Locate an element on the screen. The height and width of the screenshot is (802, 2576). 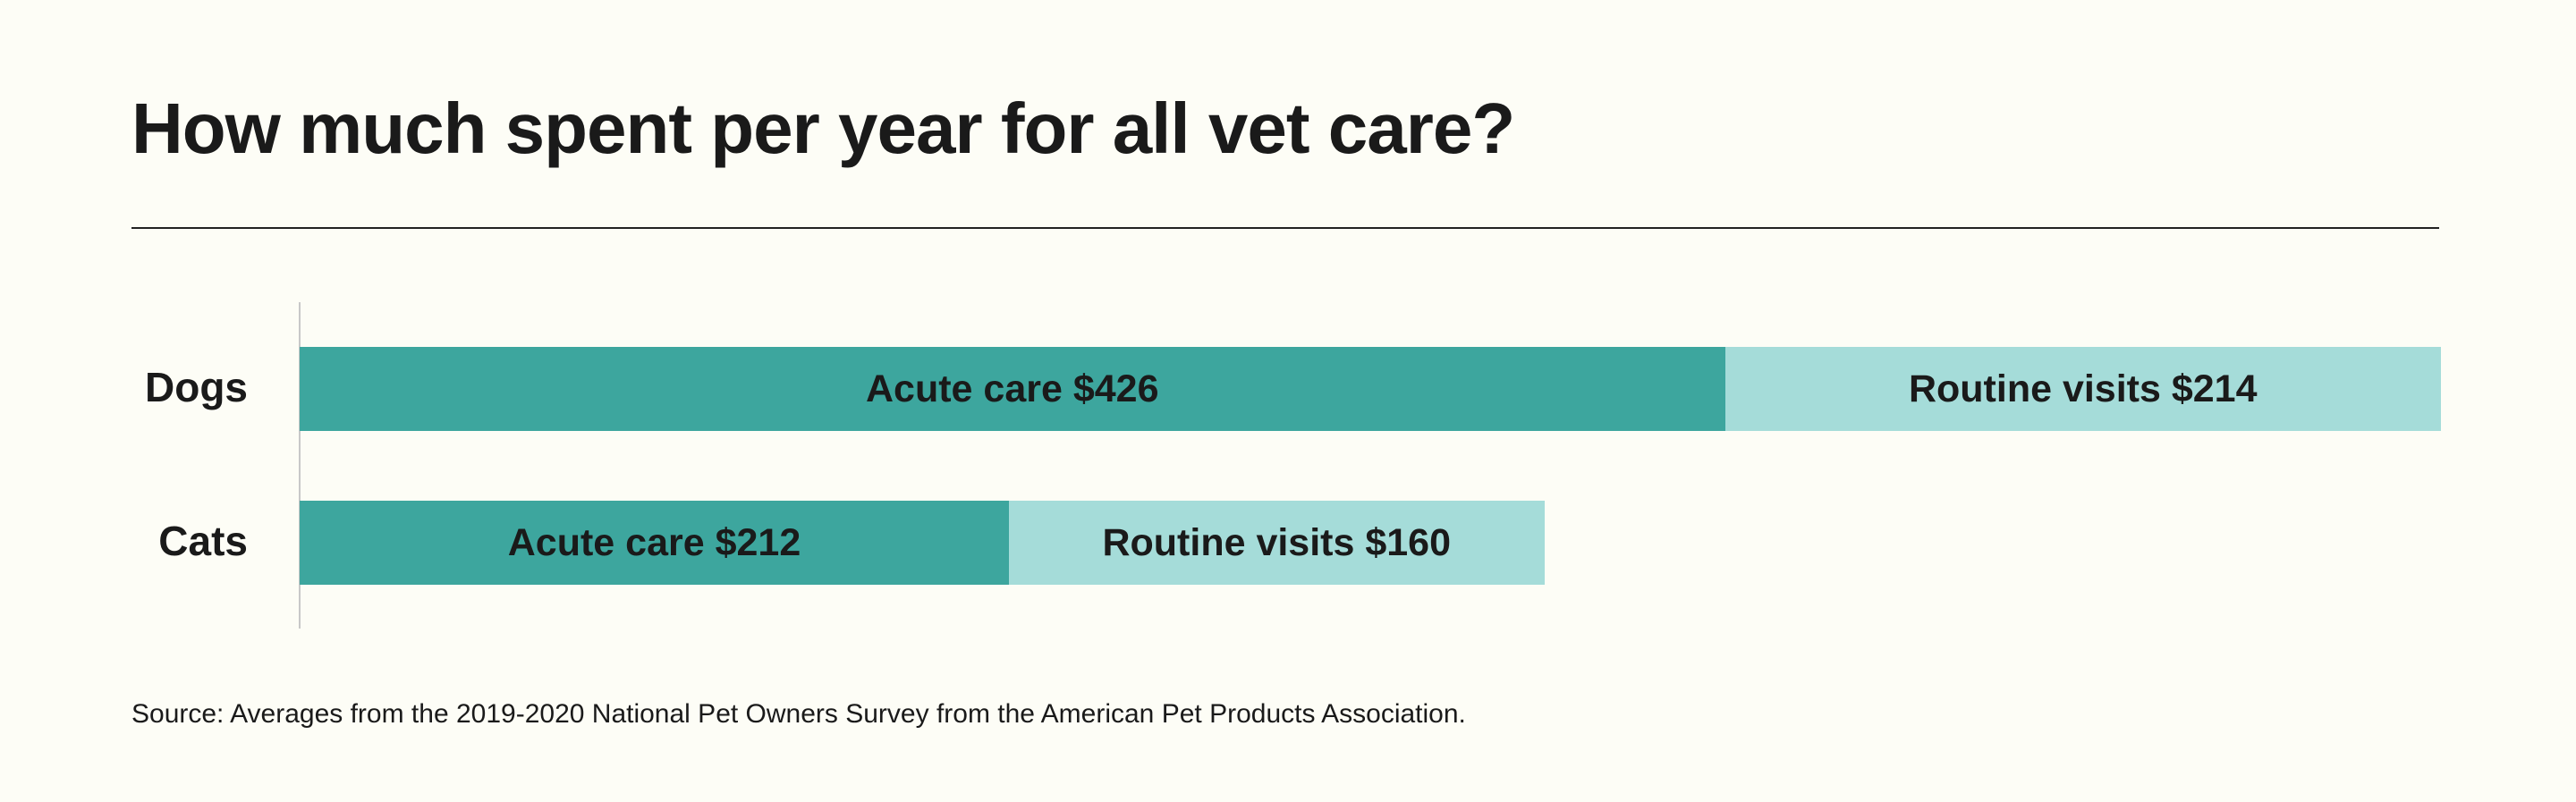
category-label-dogs: Dogs is located at coordinates (196, 387).